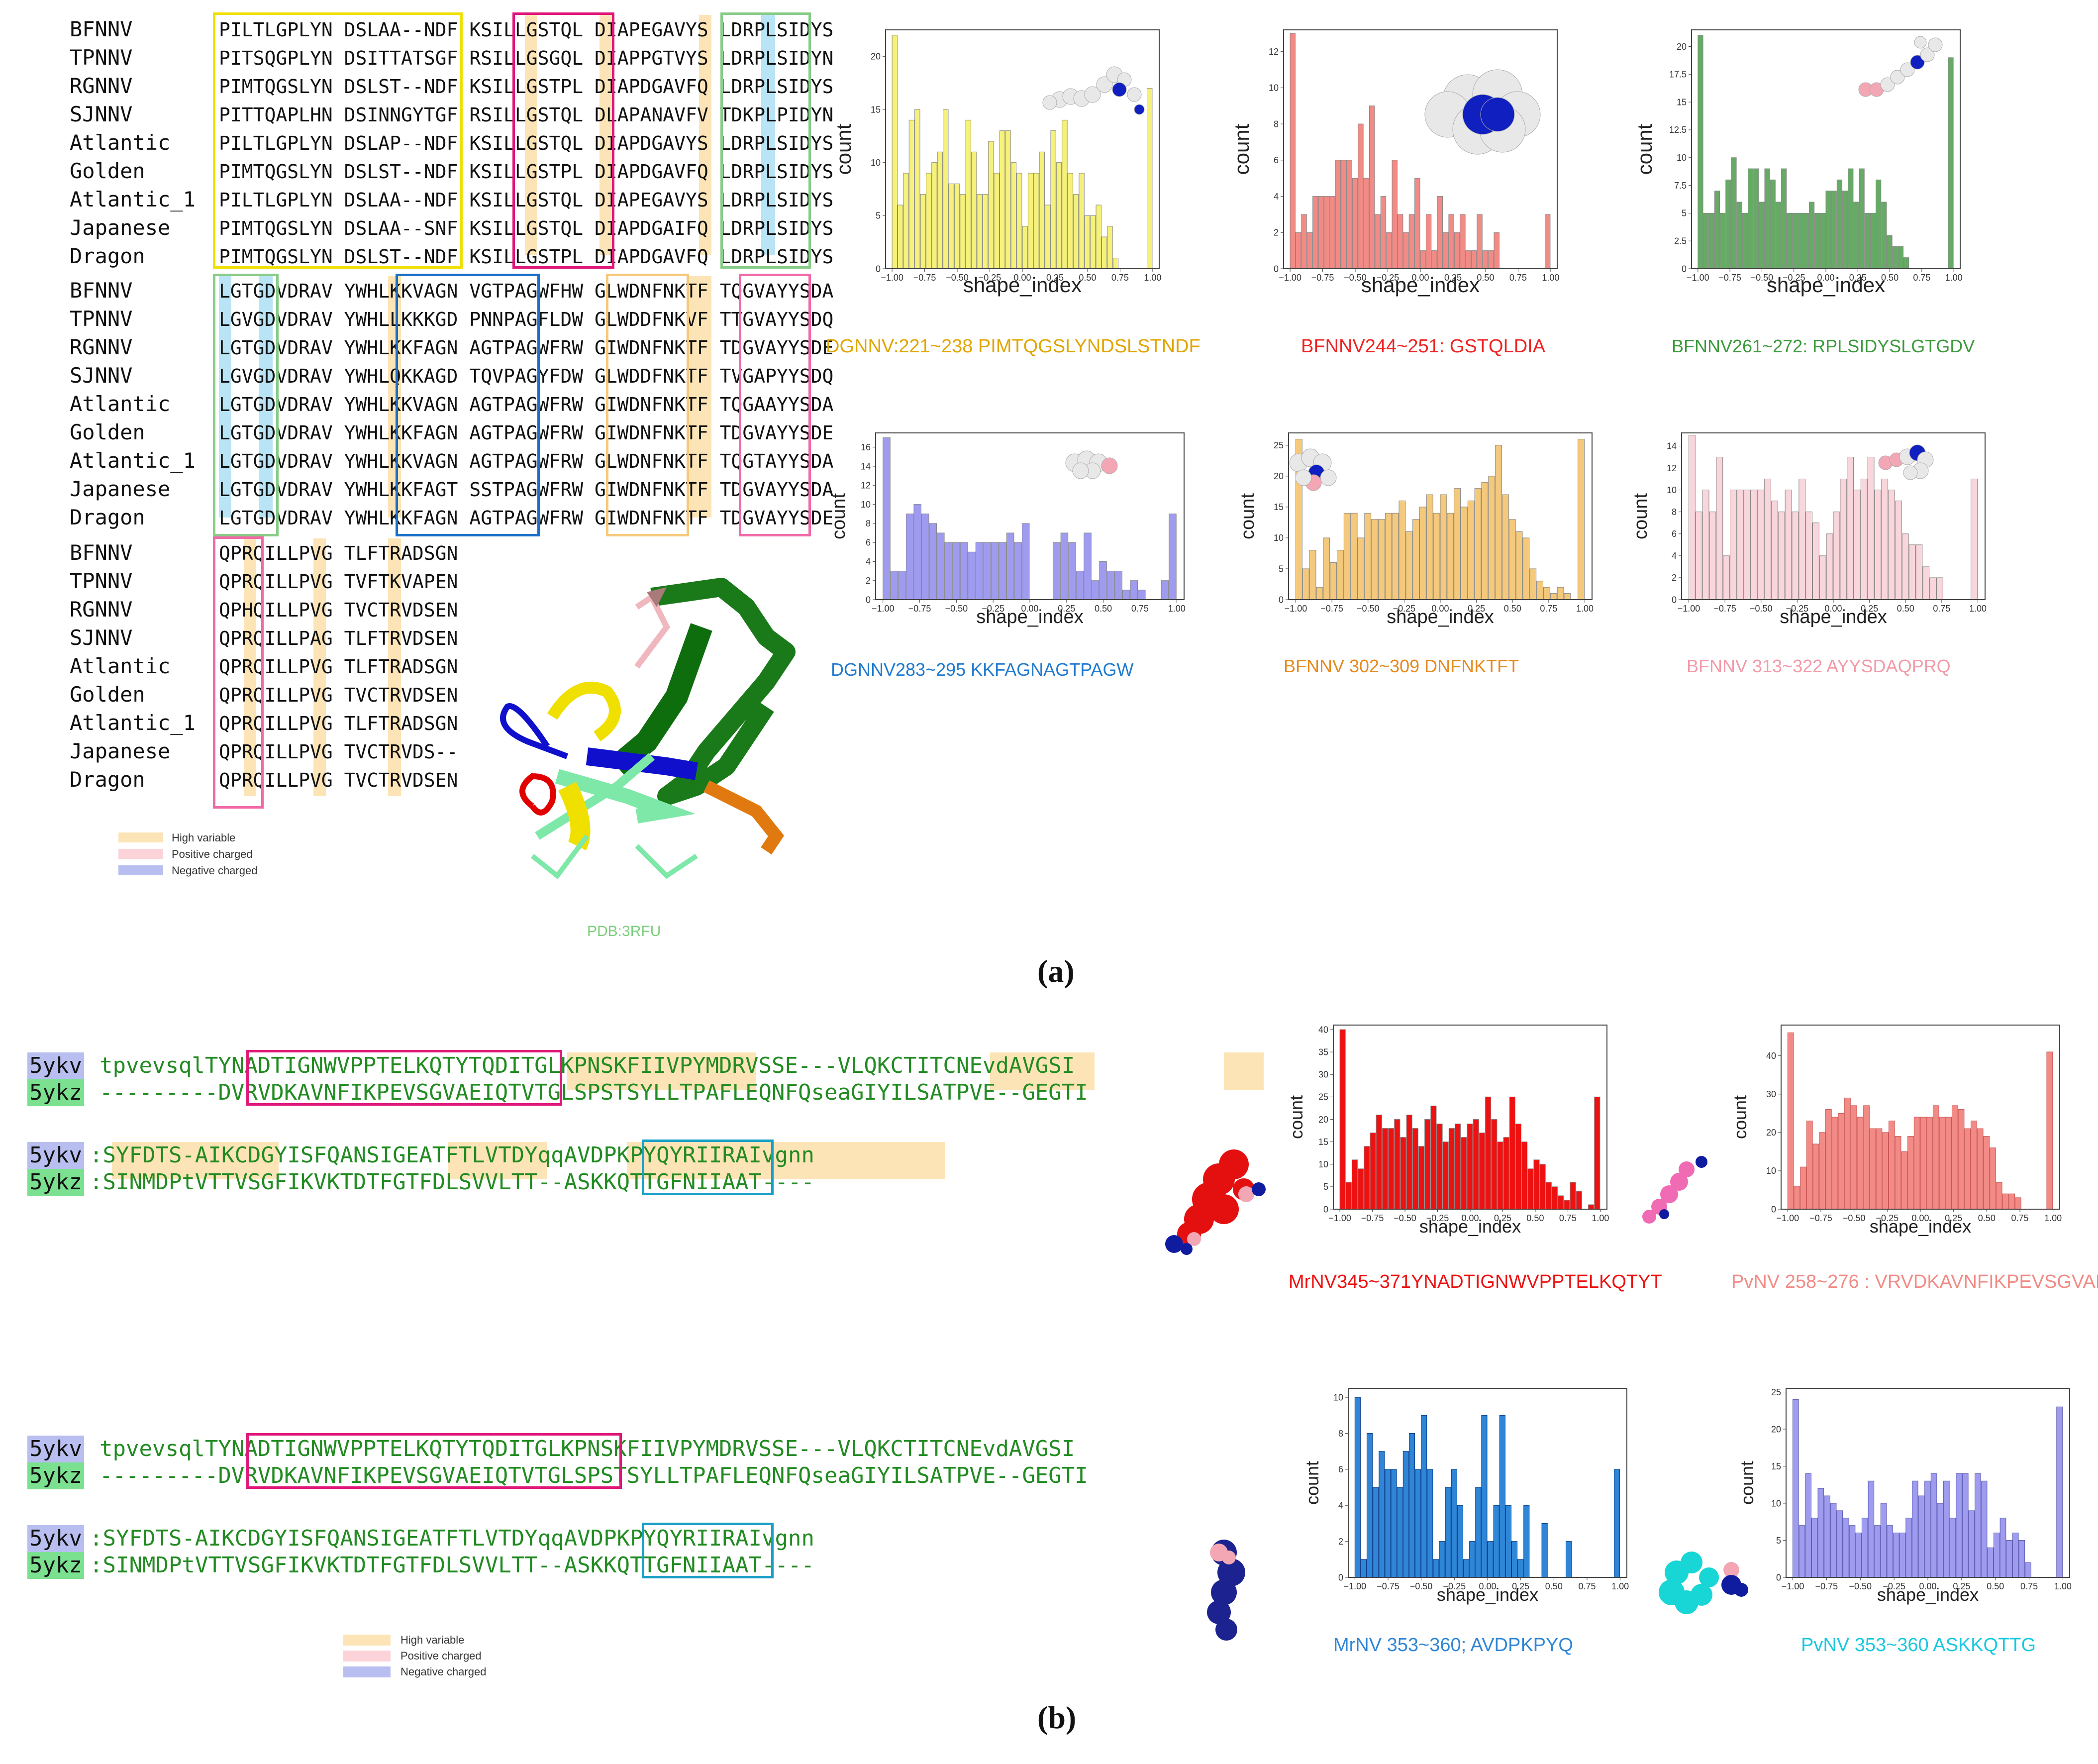  I want to click on highlight-region, so click(786, 1160).